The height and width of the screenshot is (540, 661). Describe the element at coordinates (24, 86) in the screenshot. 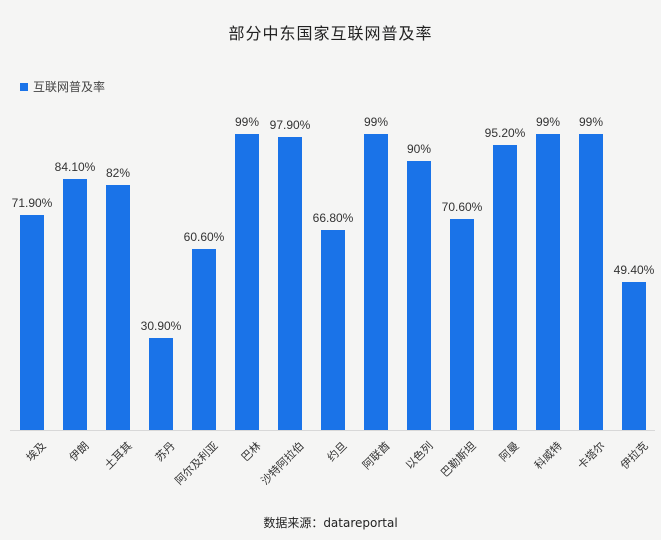

I see `legend-swatch-icon` at that location.